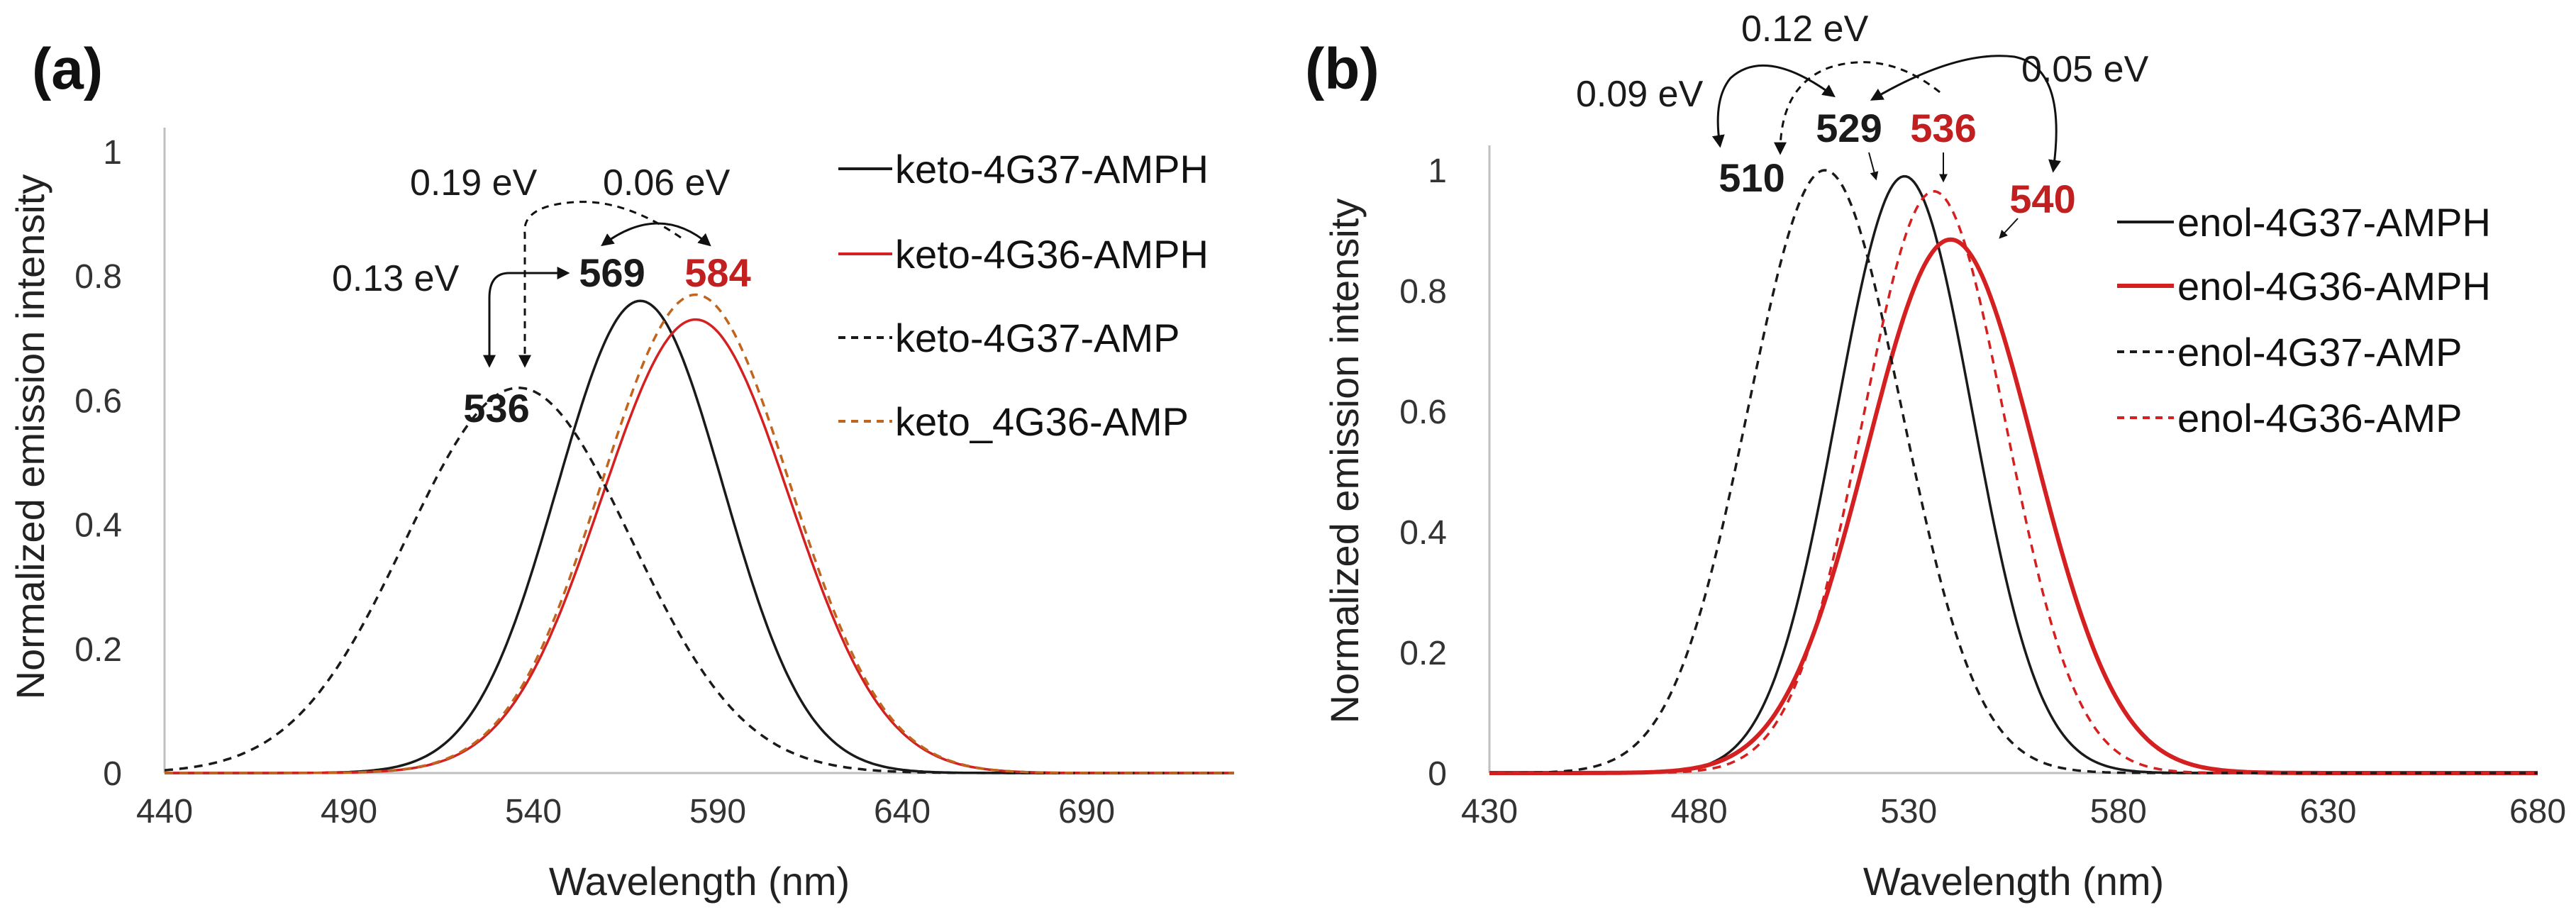 This screenshot has height=917, width=2576. Describe the element at coordinates (349, 812) in the screenshot. I see `panel-a-x-tick-label: 490` at that location.